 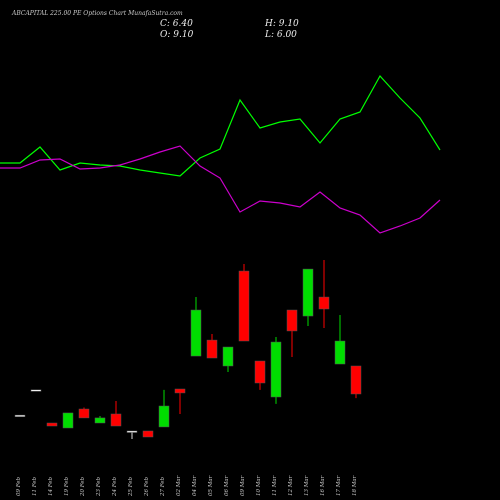 I want to click on x-tick-label: 20 Feb, so click(x=83, y=486).